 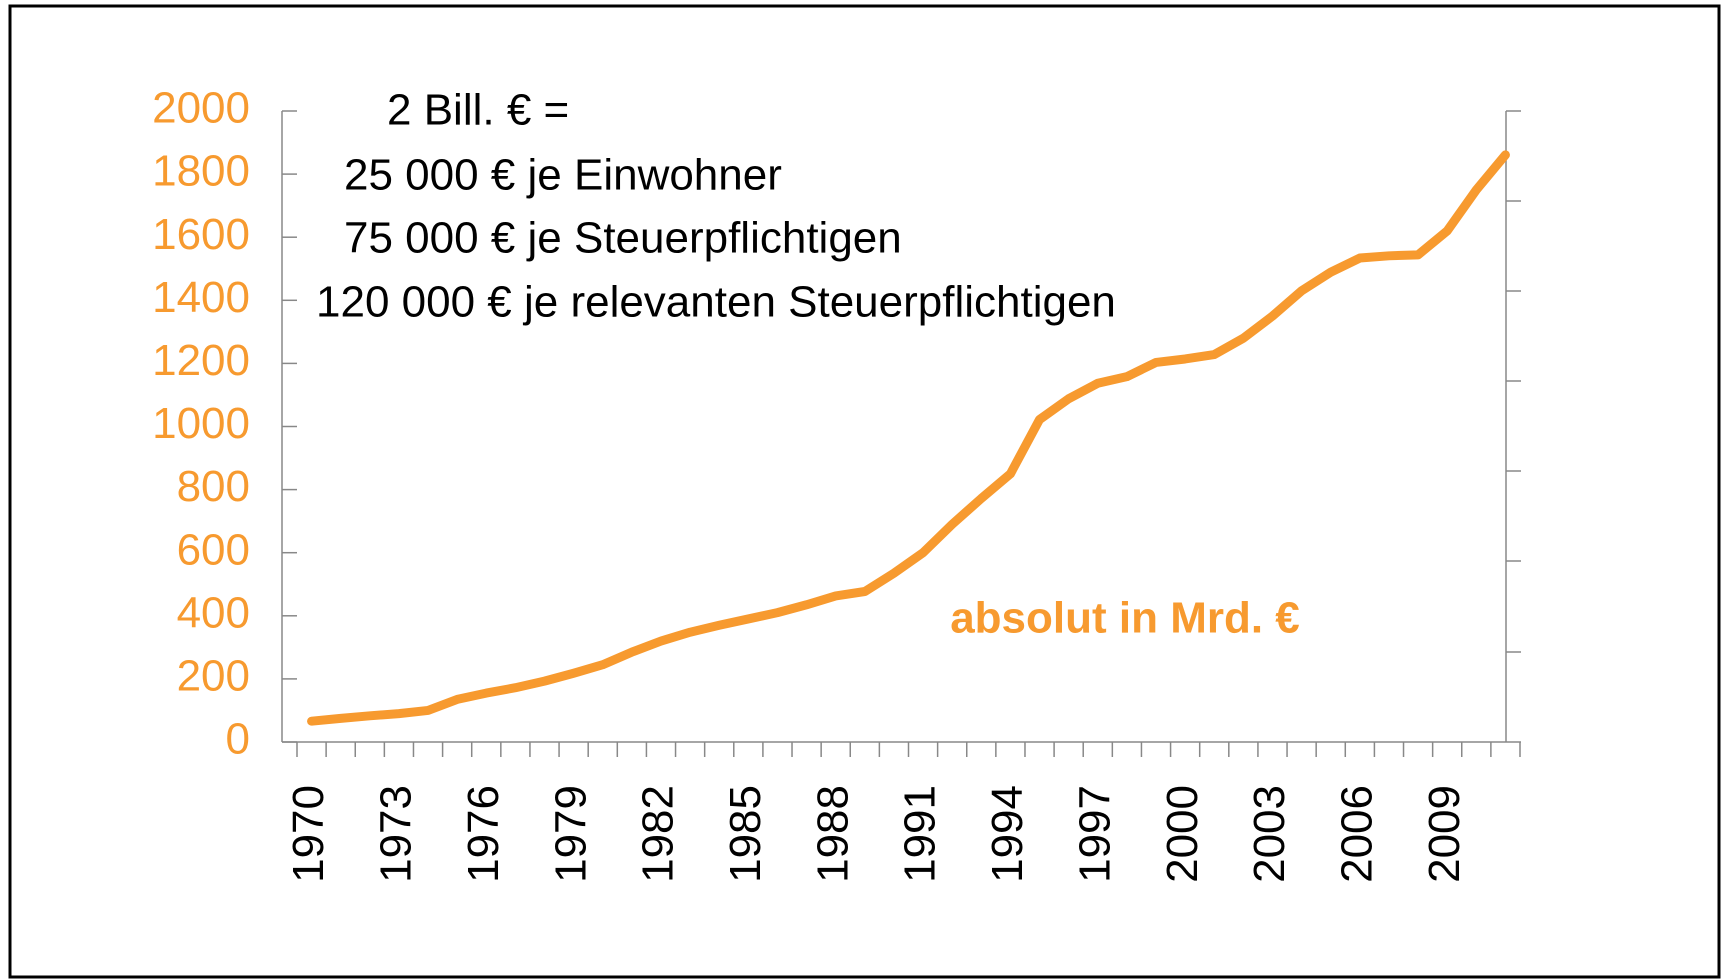 What do you see at coordinates (478, 110) in the screenshot?
I see `annotation: 2 Bill. € =` at bounding box center [478, 110].